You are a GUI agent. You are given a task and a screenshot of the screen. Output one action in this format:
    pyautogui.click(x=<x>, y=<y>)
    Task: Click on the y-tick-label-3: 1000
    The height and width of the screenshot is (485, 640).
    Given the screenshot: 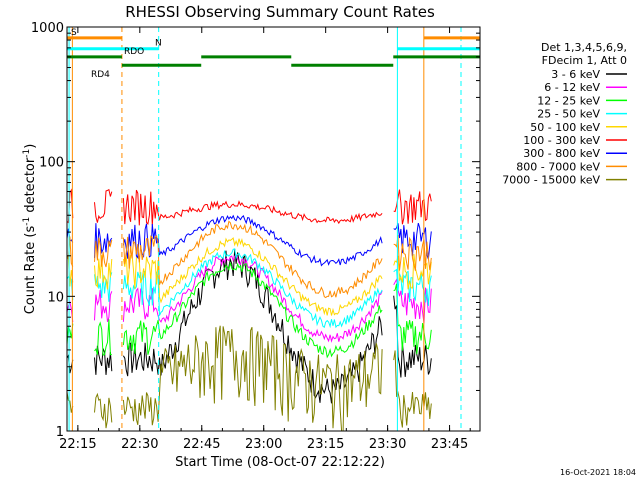 What is the action you would take?
    pyautogui.click(x=47, y=28)
    